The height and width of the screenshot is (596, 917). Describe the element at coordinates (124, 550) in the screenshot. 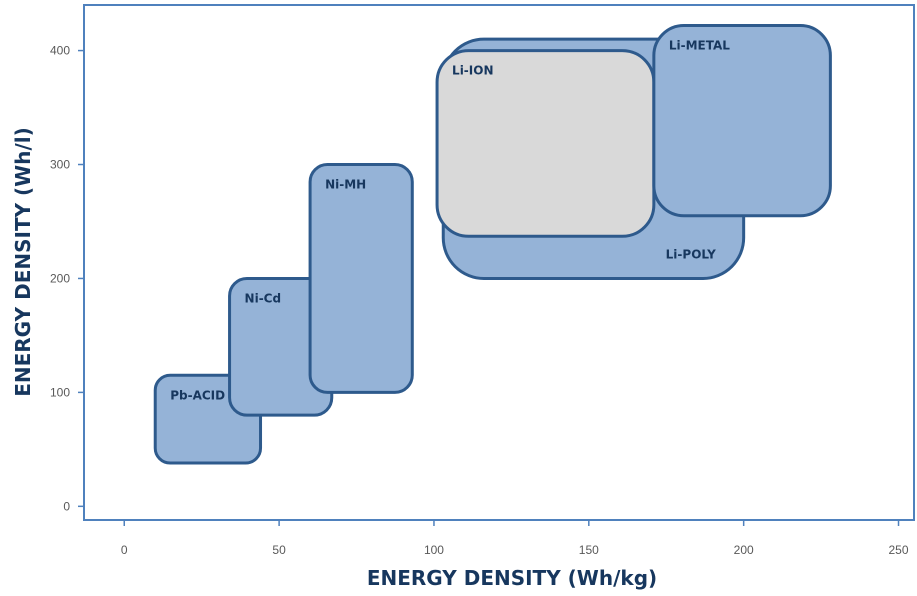

I see `x-tick-label: 0` at that location.